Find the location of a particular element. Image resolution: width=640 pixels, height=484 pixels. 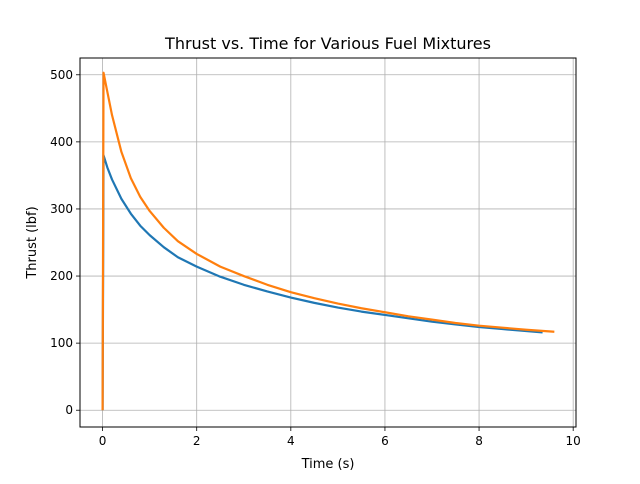

x-axis-label: Time (s) is located at coordinates (328, 464).